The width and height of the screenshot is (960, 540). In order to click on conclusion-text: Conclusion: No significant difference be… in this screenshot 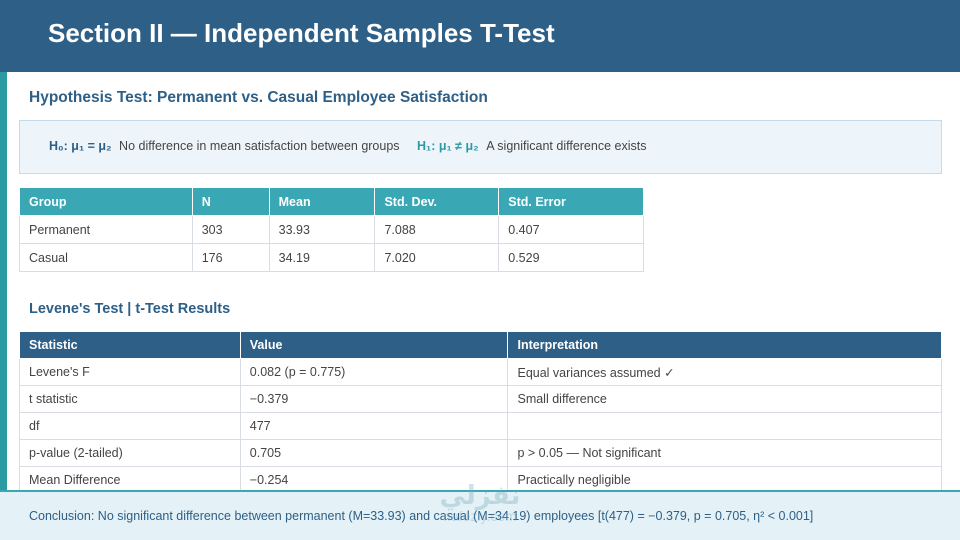, I will do `click(421, 516)`.